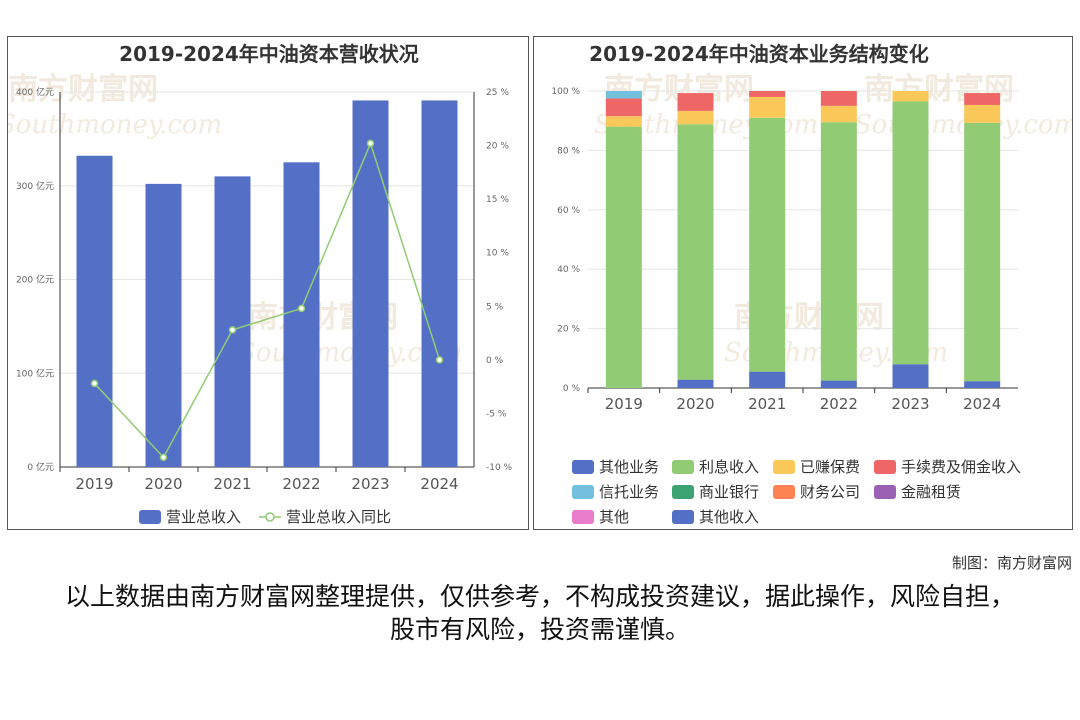  I want to click on revenue-chart-legend: 营业总收入 营业总收入同比, so click(265, 517).